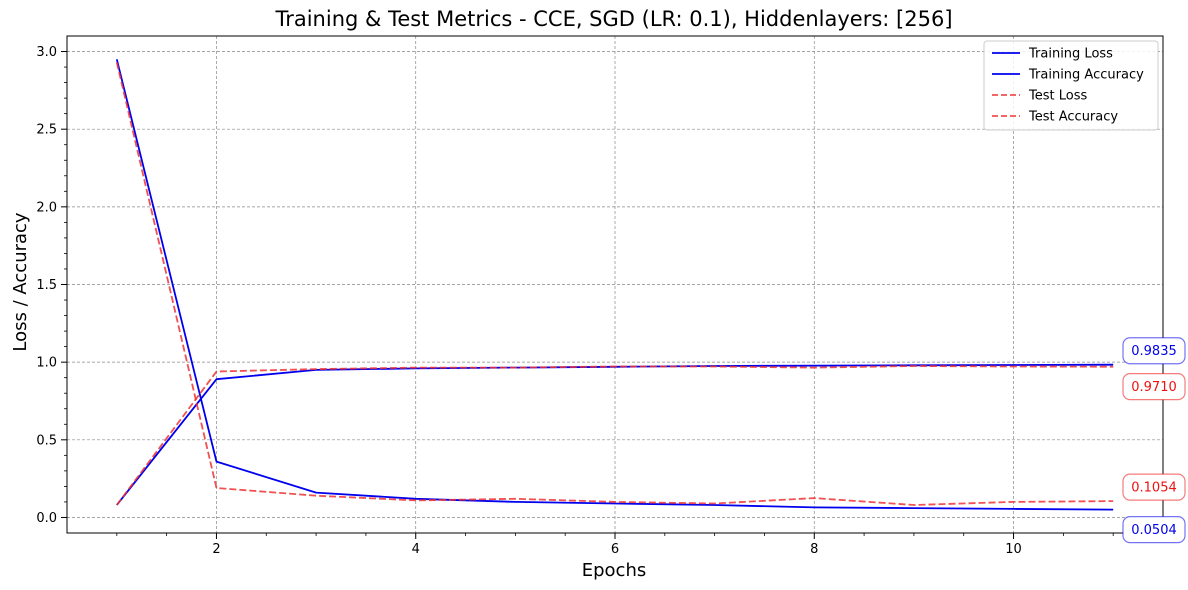  I want to click on end-value-label: 0.9835, so click(1154, 351).